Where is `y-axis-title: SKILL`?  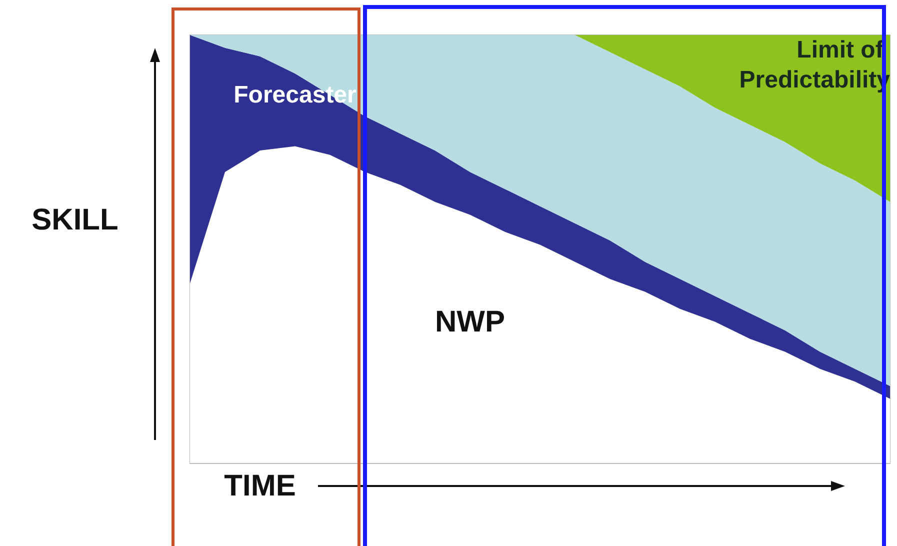
y-axis-title: SKILL is located at coordinates (75, 220).